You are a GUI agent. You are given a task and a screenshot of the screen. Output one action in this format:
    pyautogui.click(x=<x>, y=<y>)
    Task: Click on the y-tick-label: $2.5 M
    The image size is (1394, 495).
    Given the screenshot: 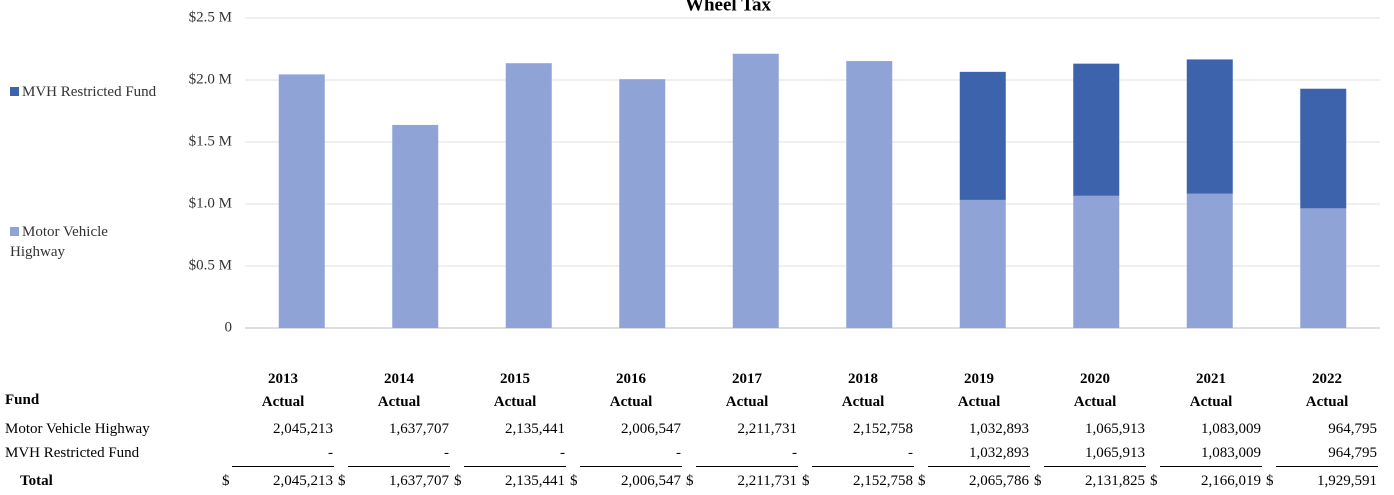 What is the action you would take?
    pyautogui.click(x=210, y=17)
    